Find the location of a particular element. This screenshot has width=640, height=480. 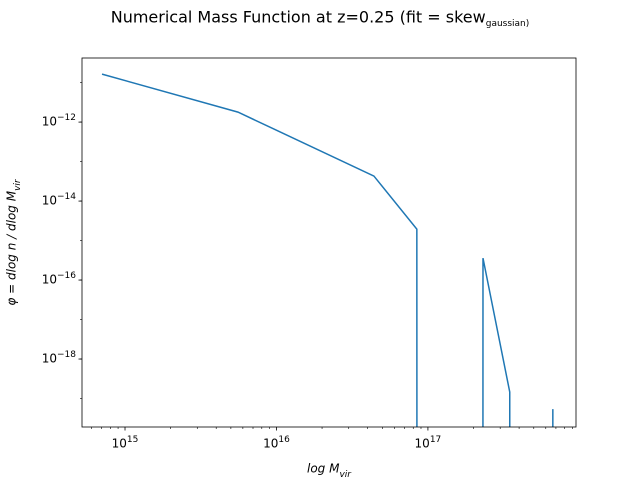

y-tick-label: 10−18 is located at coordinates (59, 358).